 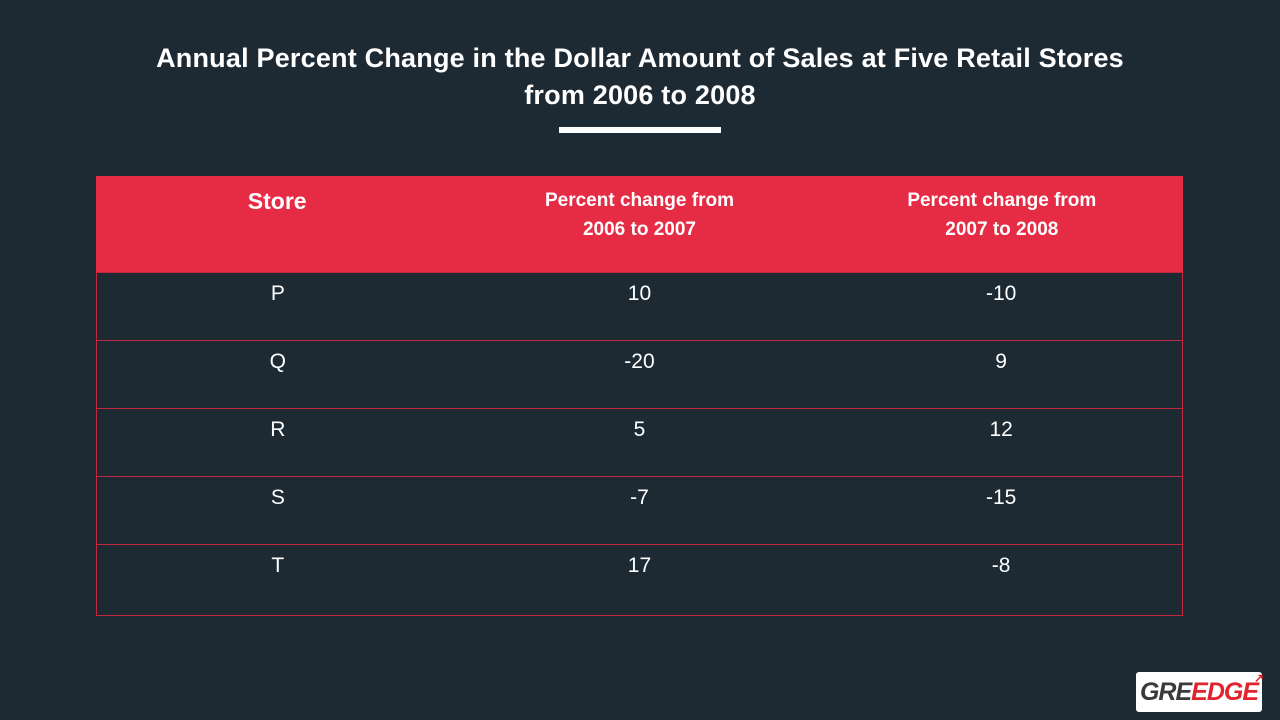 What do you see at coordinates (639, 361) in the screenshot?
I see `cell-pct-2006-2007: -20` at bounding box center [639, 361].